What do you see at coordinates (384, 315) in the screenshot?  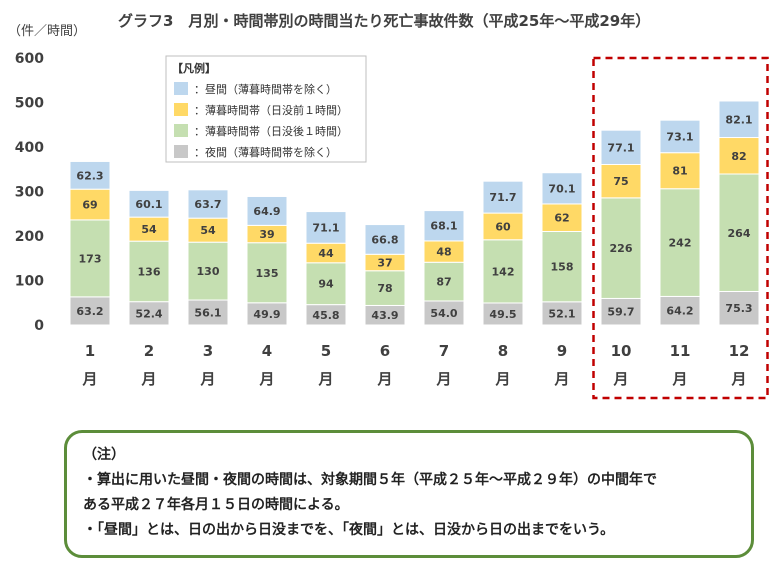 I see `data-label: 43.9` at bounding box center [384, 315].